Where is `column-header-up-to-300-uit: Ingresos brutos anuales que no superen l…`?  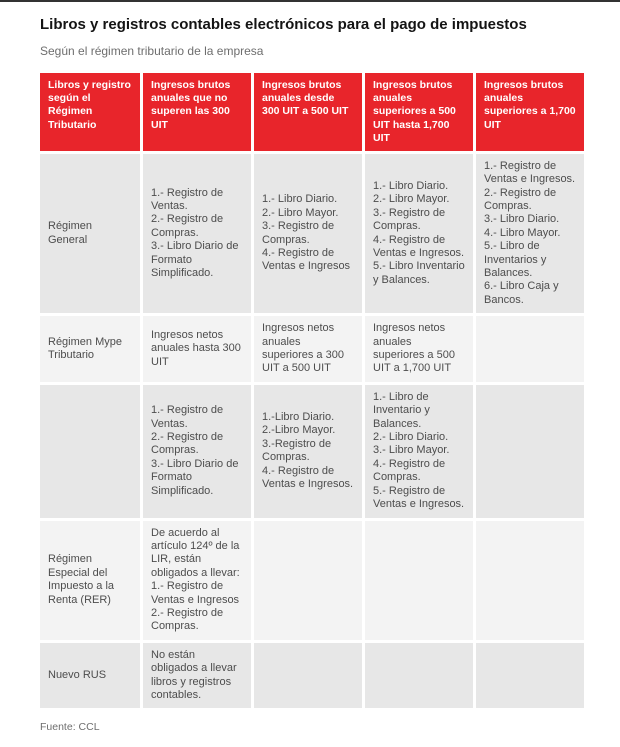
column-header-up-to-300-uit: Ingresos brutos anuales que no superen l… is located at coordinates (197, 112).